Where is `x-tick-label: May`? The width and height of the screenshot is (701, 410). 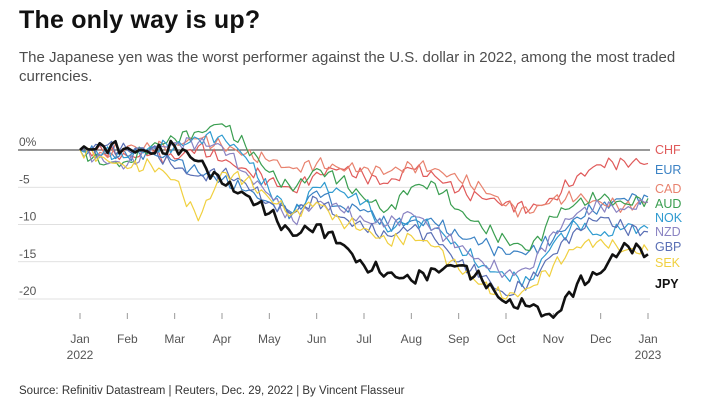 x-tick-label: May is located at coordinates (269, 339).